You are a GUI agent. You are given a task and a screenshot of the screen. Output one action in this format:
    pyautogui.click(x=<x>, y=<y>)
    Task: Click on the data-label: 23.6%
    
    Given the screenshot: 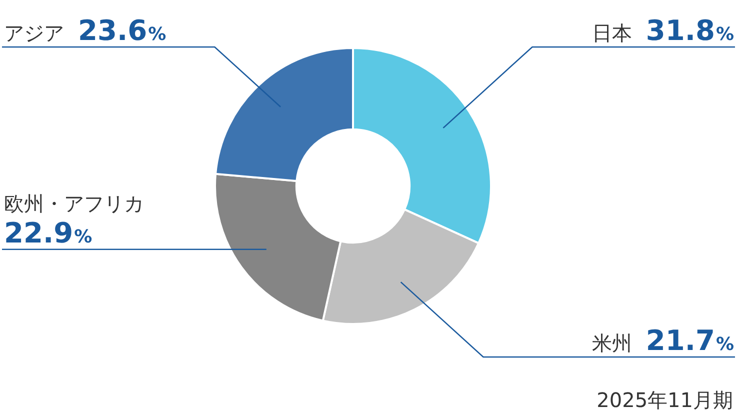 What is the action you would take?
    pyautogui.click(x=122, y=30)
    